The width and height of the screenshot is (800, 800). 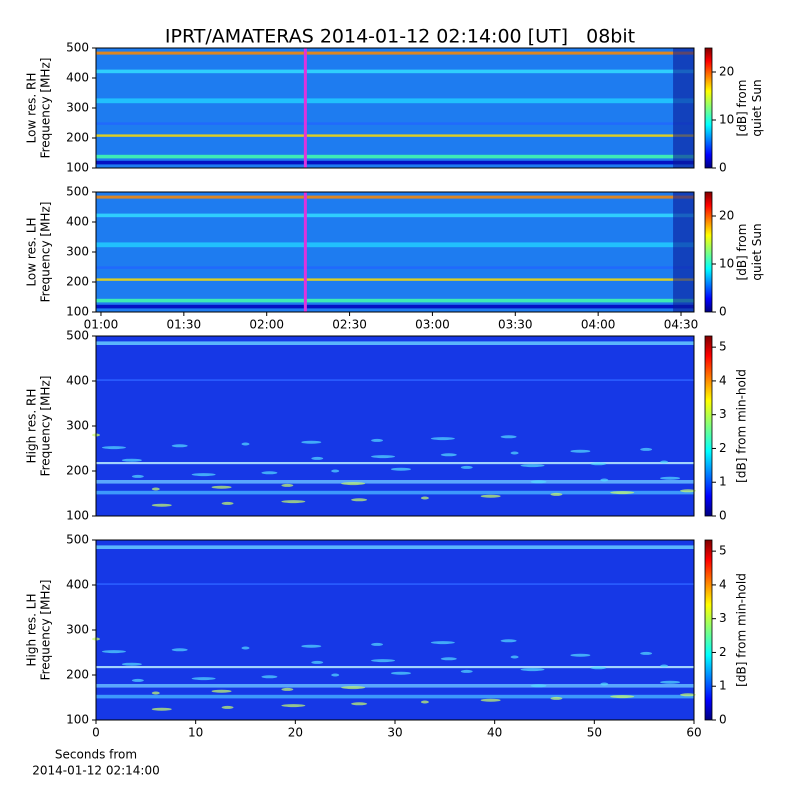 I want to click on colorbar-tick-label: 1, so click(x=723, y=686).